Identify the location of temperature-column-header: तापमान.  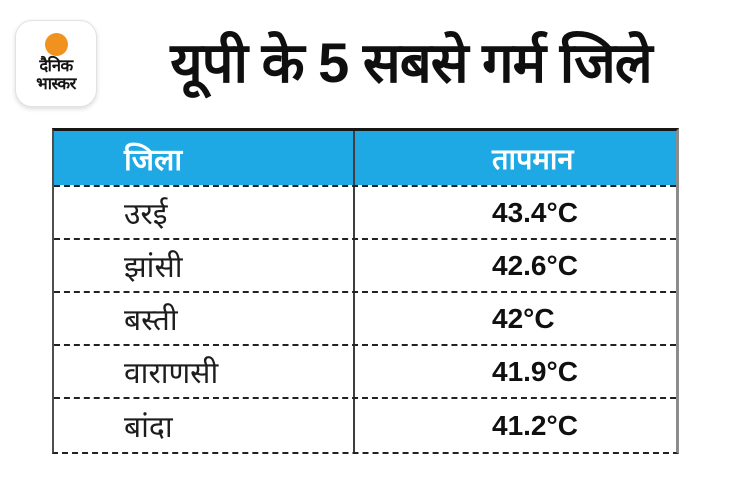
(515, 158).